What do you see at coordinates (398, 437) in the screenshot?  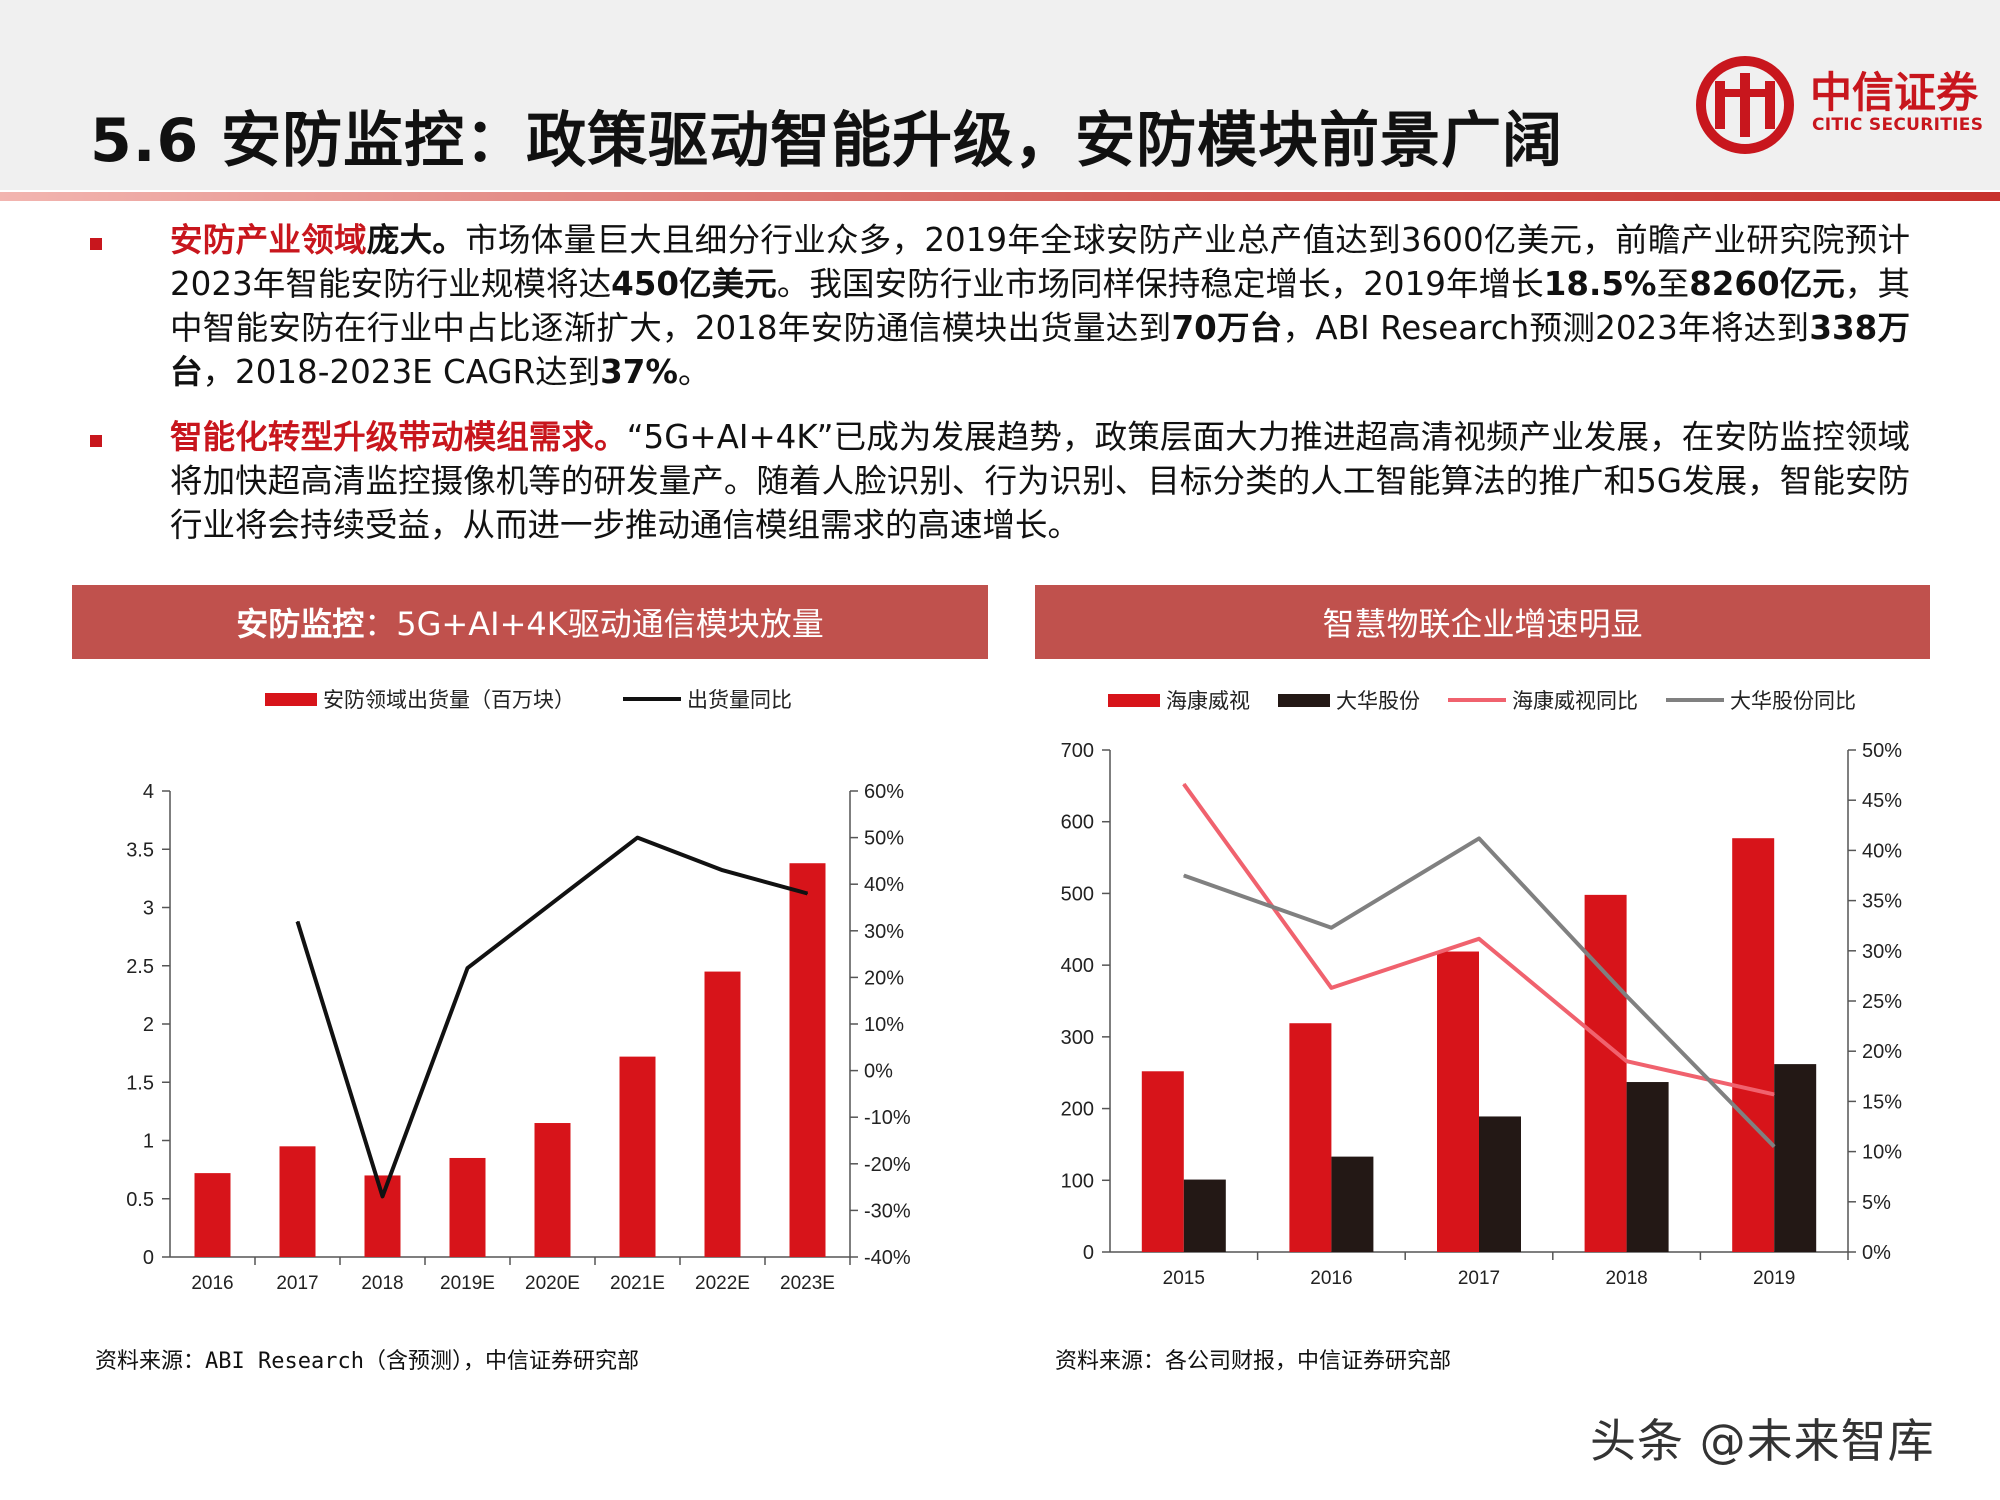 I see `bullet-2-lead: 智能化转型升级带动模组需求。` at bounding box center [398, 437].